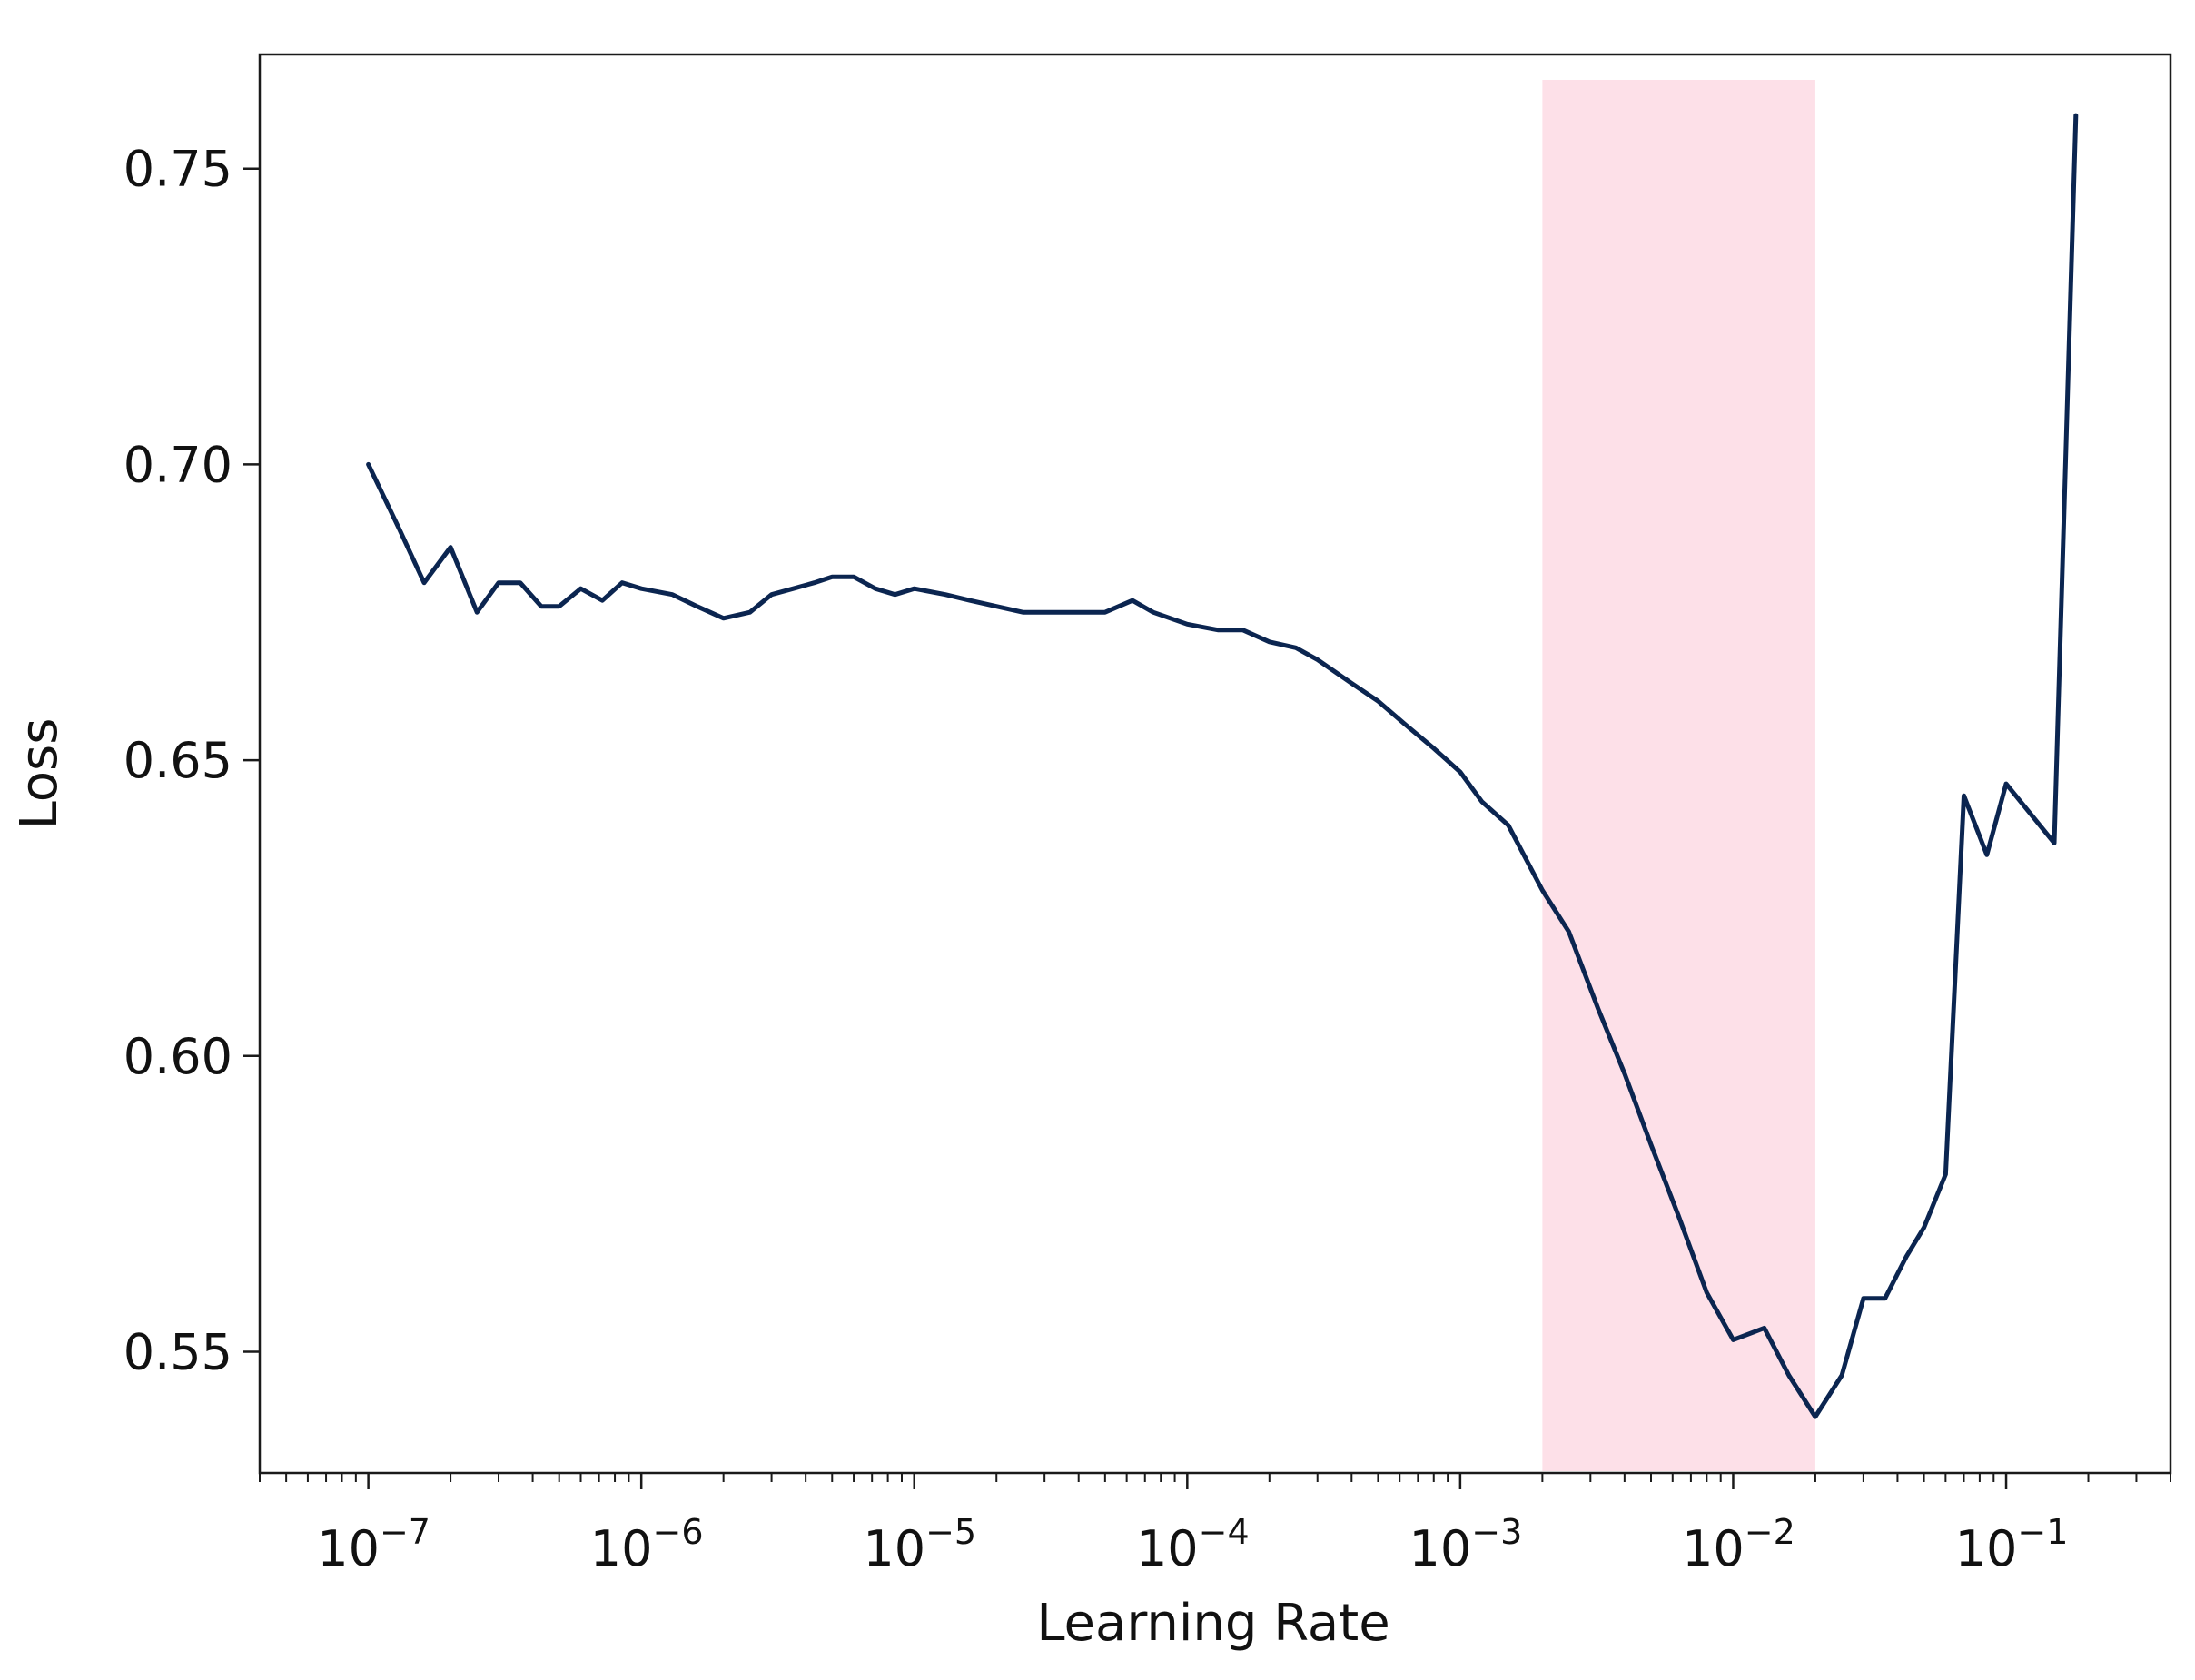  I want to click on x-tick-label: 10⁻⁷, so click(373, 1545).